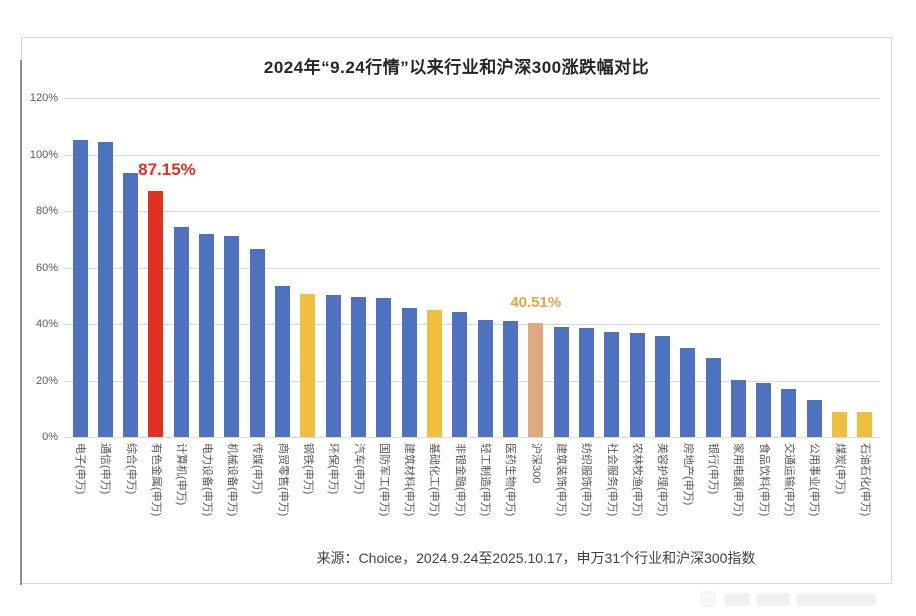 The height and width of the screenshot is (616, 916). Describe the element at coordinates (839, 469) in the screenshot. I see `x-axis-category-label: 煤炭(申万)` at that location.